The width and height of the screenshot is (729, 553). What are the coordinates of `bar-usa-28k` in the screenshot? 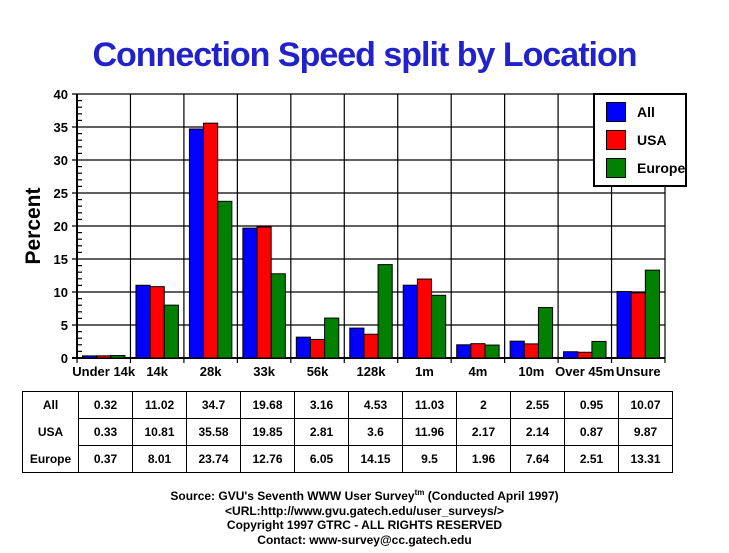 It's located at (211, 240).